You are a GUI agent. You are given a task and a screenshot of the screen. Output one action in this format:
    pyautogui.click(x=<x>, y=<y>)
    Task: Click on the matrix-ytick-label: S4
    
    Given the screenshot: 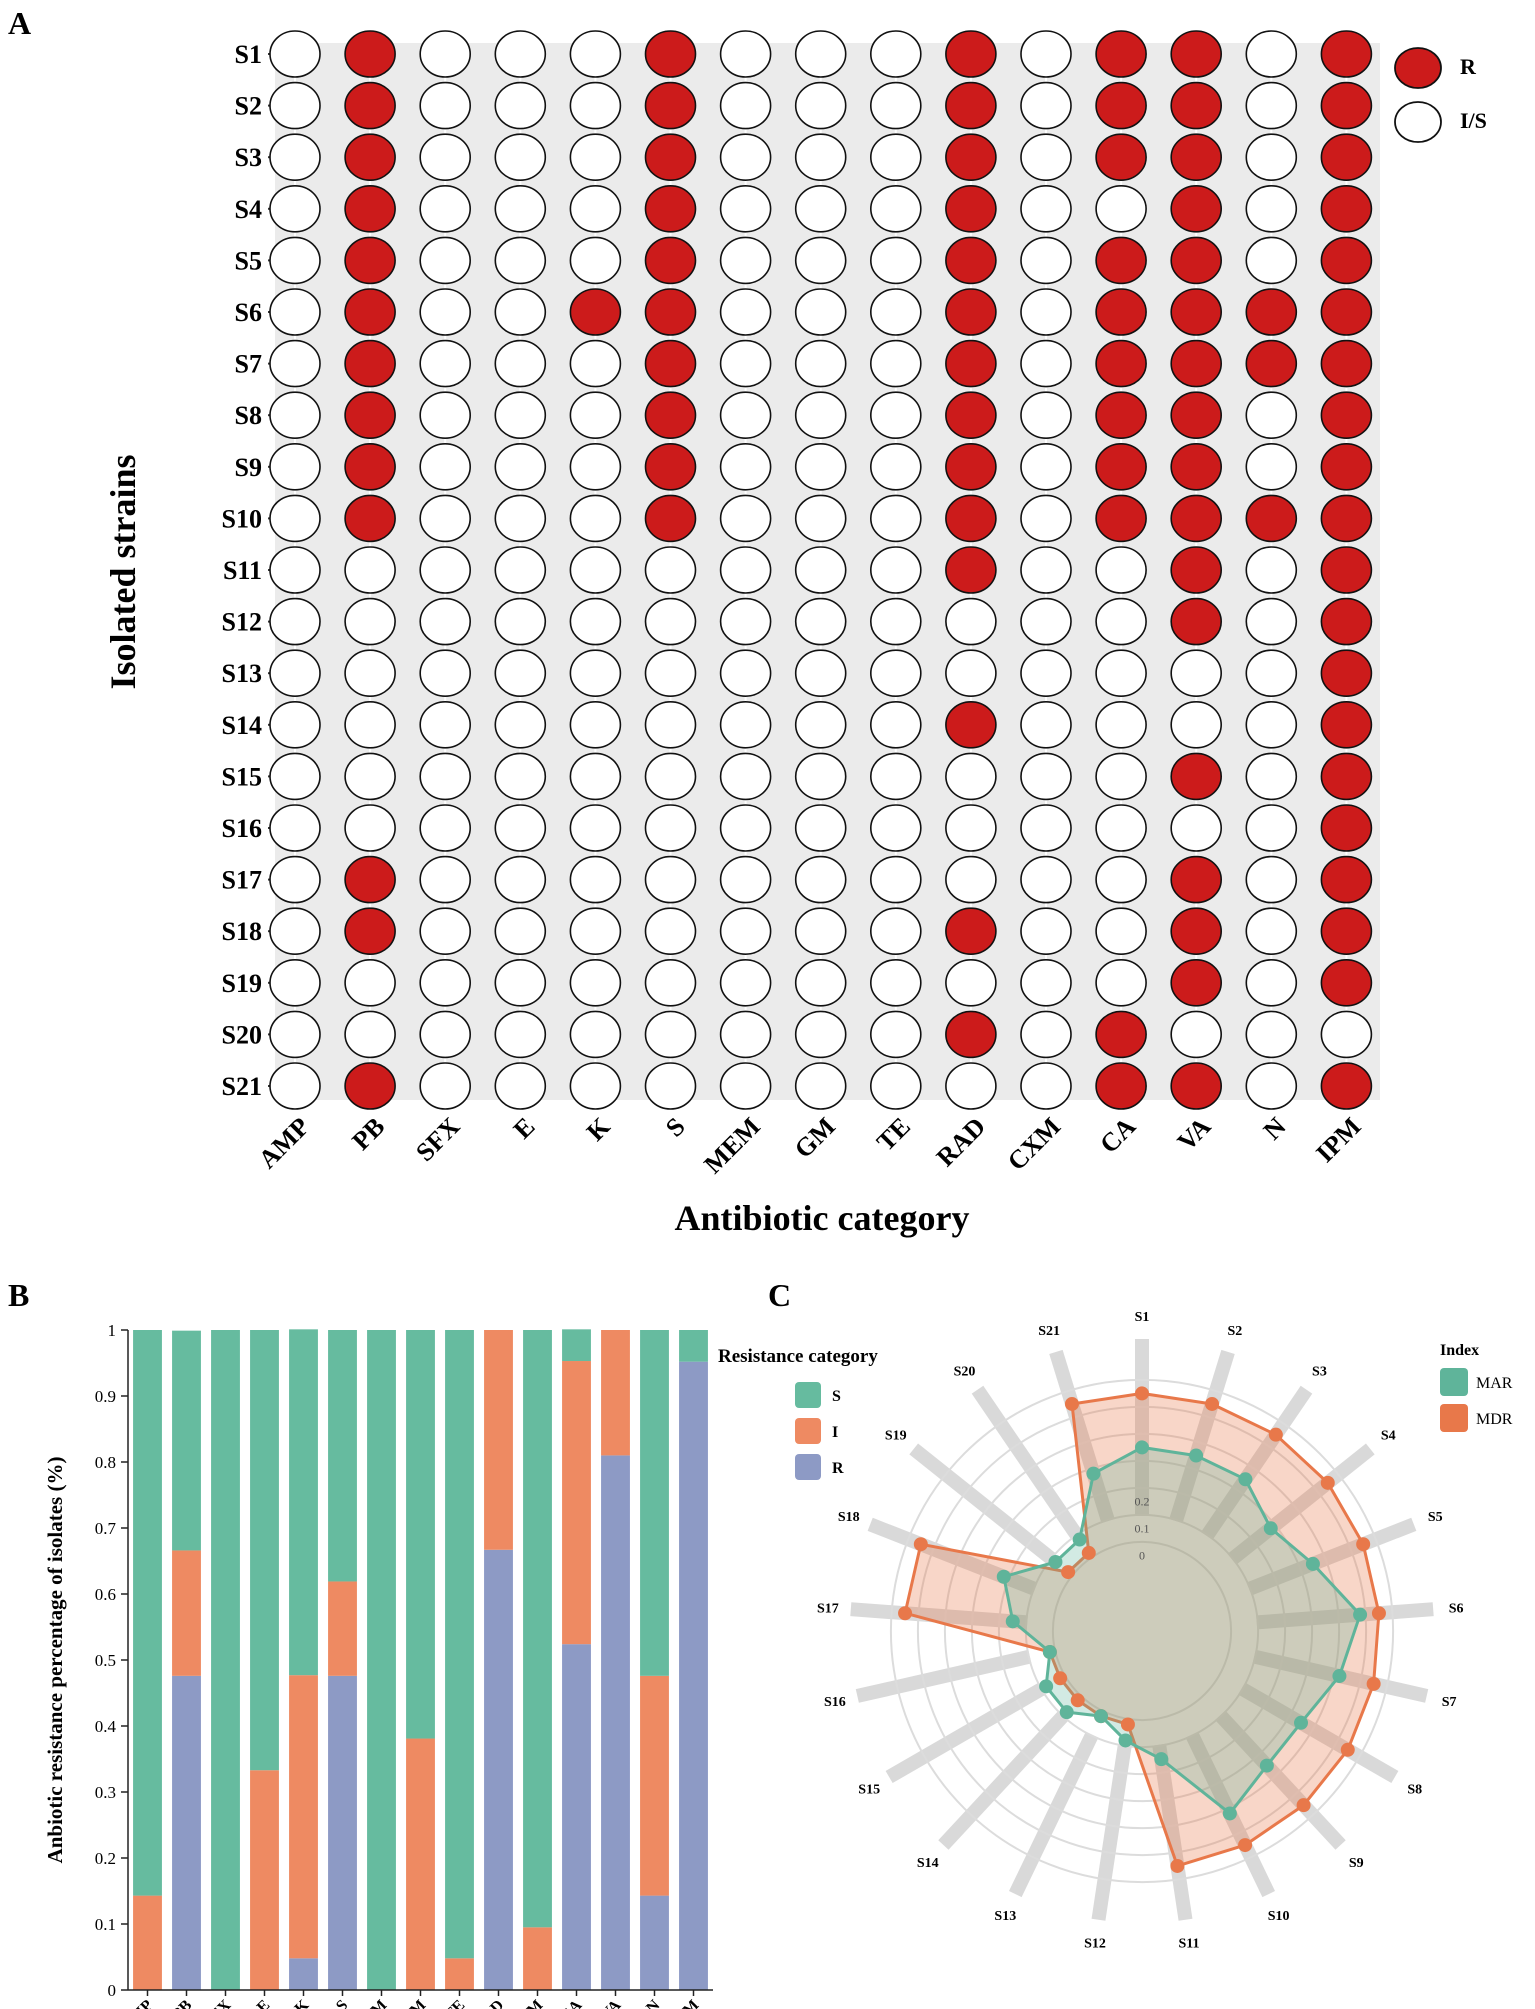 What is the action you would take?
    pyautogui.click(x=248, y=209)
    